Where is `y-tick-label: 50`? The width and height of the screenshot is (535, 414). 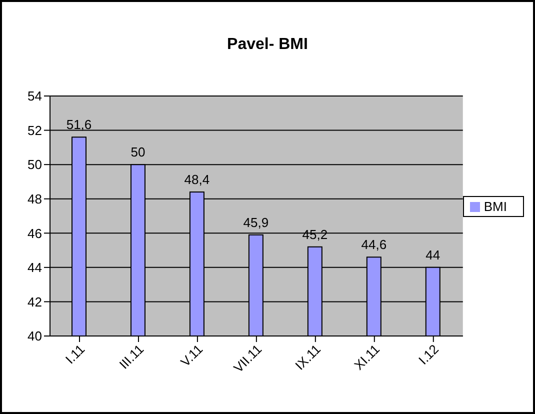 y-tick-label: 50 is located at coordinates (35, 164).